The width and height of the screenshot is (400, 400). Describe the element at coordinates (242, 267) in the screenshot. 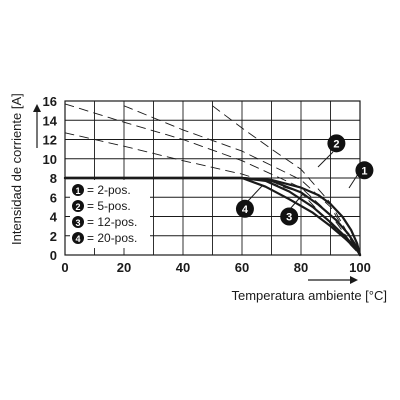

I see `x-tick-label: 60` at that location.